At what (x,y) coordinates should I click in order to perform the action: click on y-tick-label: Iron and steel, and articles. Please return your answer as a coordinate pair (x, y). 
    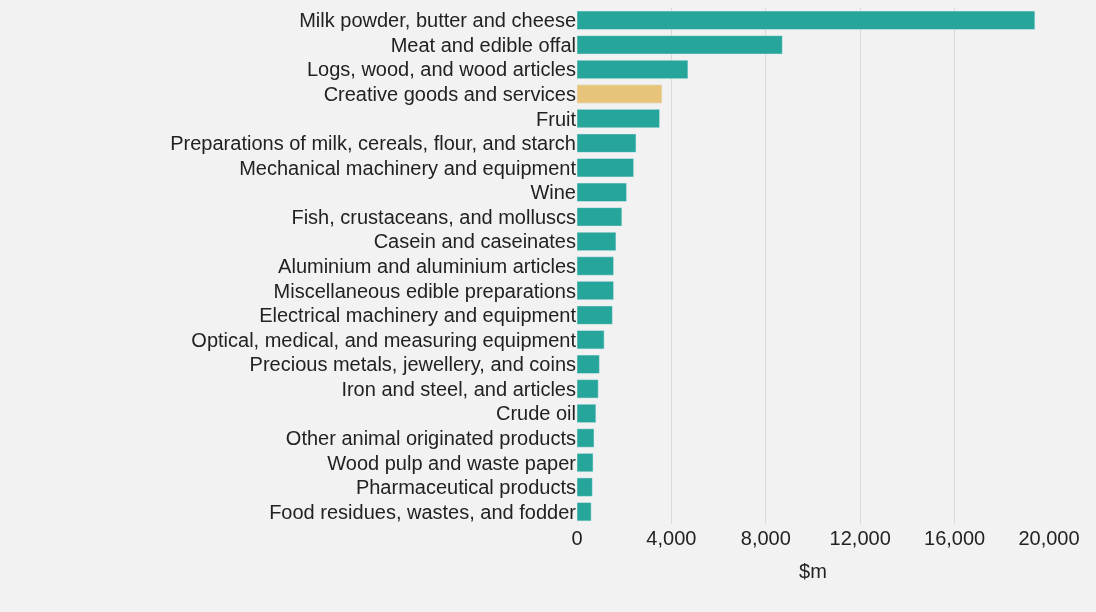
    Looking at the image, I should click on (458, 388).